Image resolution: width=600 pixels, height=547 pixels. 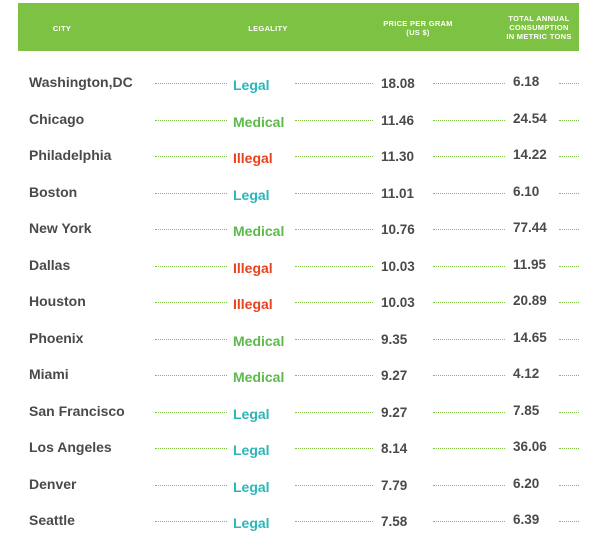 What do you see at coordinates (53, 191) in the screenshot?
I see `city-cell: Boston` at bounding box center [53, 191].